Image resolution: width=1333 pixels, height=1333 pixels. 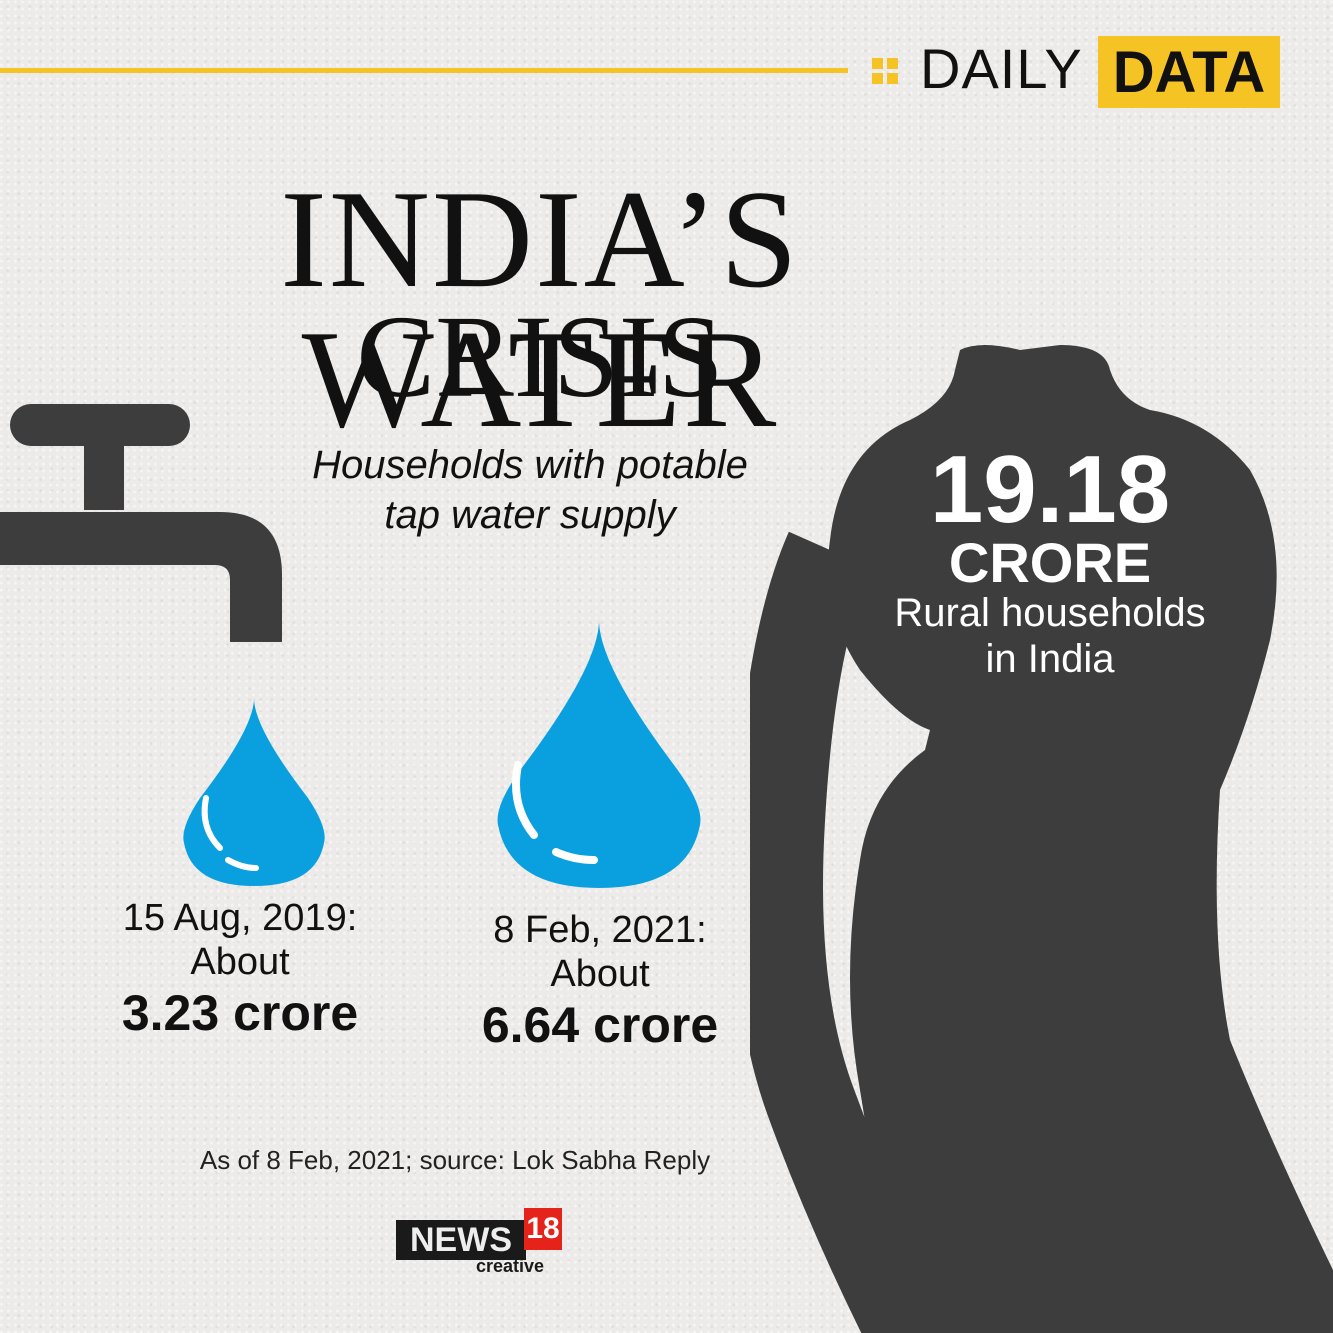 I want to click on logo-creative: creative, so click(x=510, y=1266).